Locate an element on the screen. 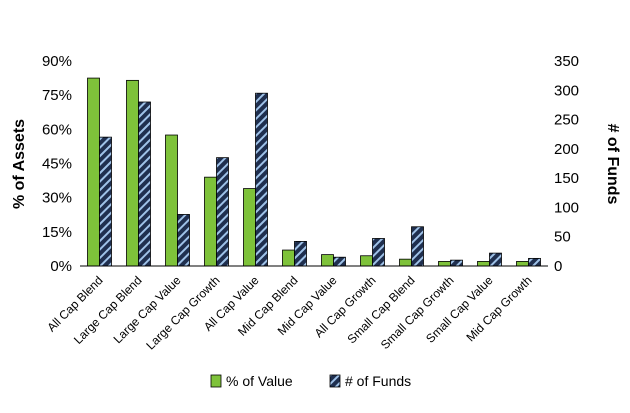  y2-tick-label: 0 is located at coordinates (558, 266).